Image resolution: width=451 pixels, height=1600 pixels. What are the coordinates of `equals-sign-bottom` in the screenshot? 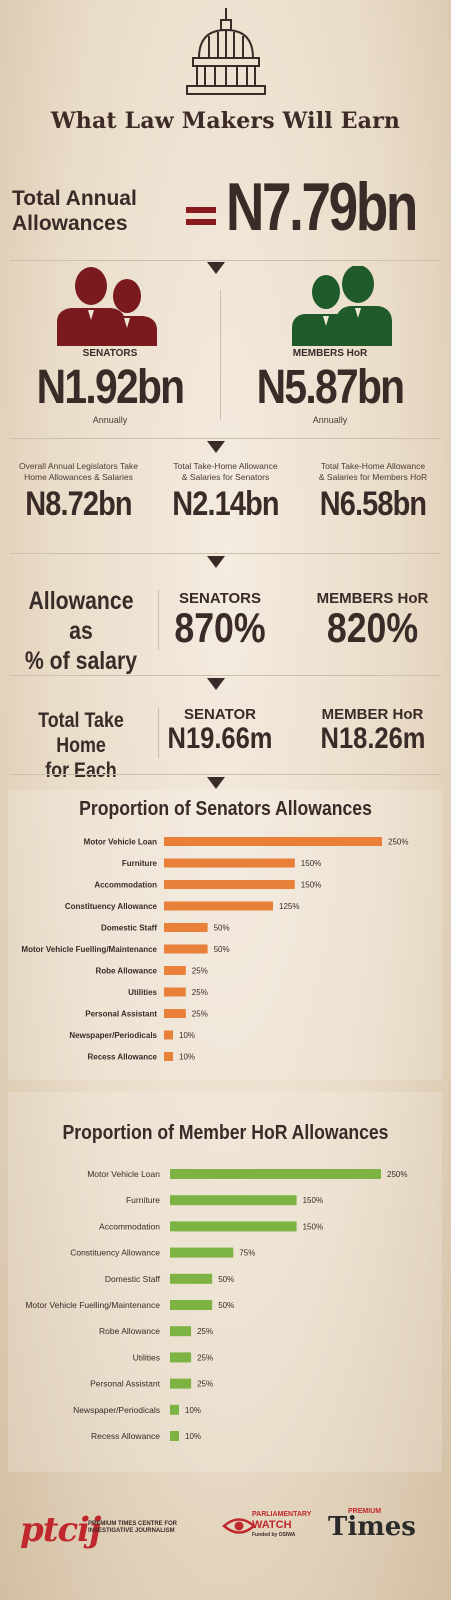 It's located at (201, 222).